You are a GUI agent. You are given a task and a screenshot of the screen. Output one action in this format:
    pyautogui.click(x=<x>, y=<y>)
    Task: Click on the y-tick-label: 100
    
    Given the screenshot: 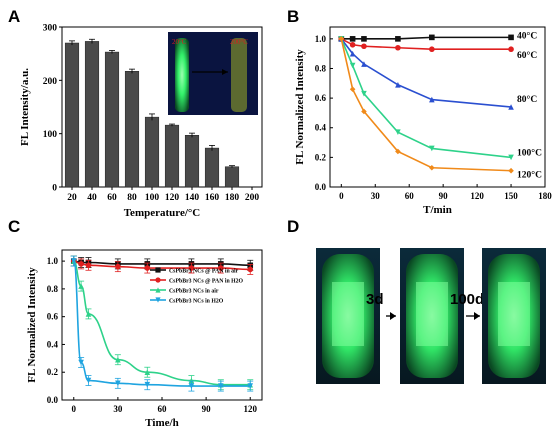 What is the action you would take?
    pyautogui.click(x=50, y=135)
    